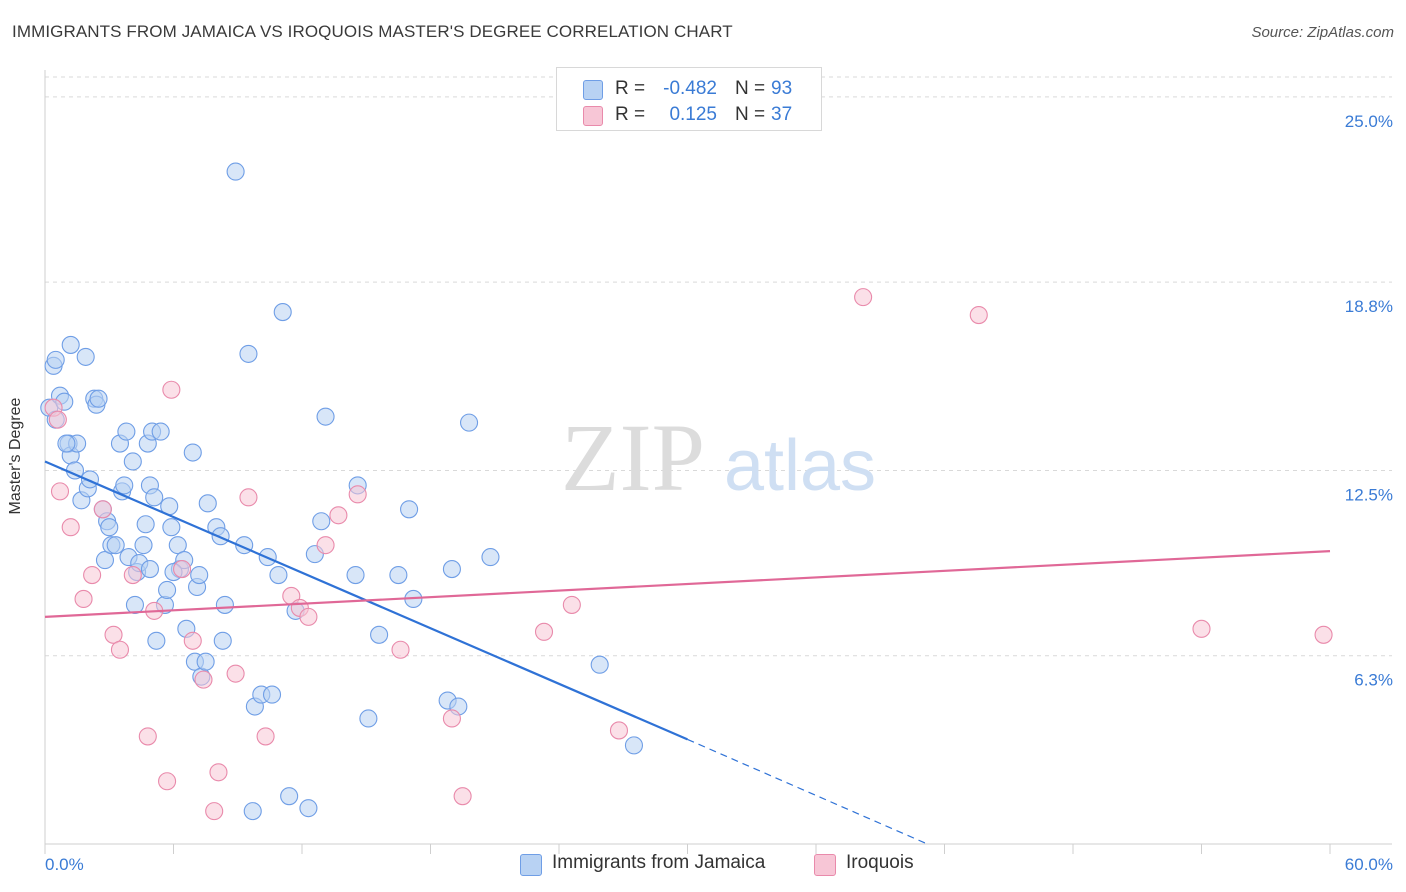  Describe the element at coordinates (880, 862) in the screenshot. I see `bottom-legend-label-iroquois: Iroquois` at that location.